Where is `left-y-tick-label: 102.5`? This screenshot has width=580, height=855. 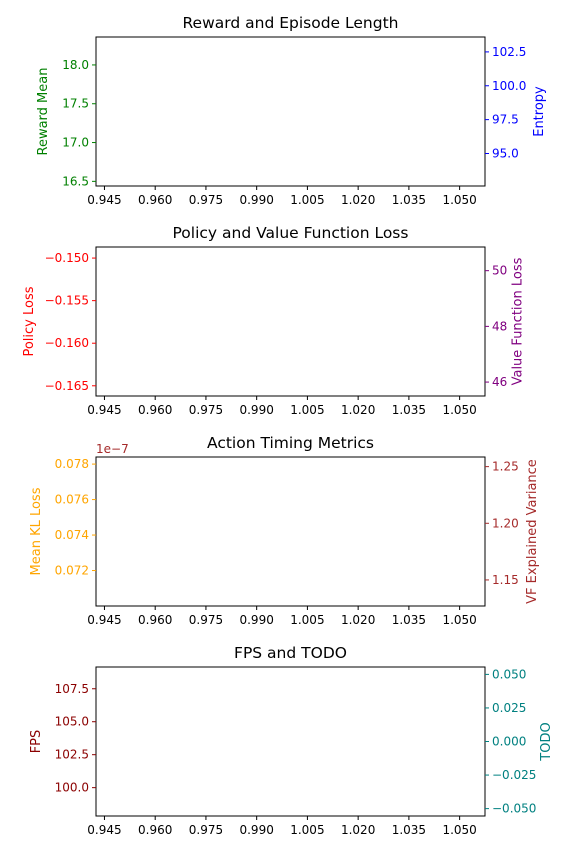 left-y-tick-label: 102.5 is located at coordinates (72, 755).